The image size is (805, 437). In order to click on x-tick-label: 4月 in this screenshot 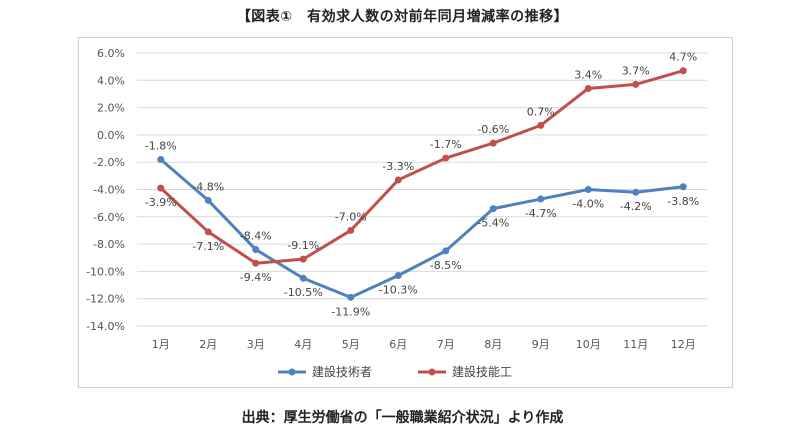, I will do `click(303, 344)`.